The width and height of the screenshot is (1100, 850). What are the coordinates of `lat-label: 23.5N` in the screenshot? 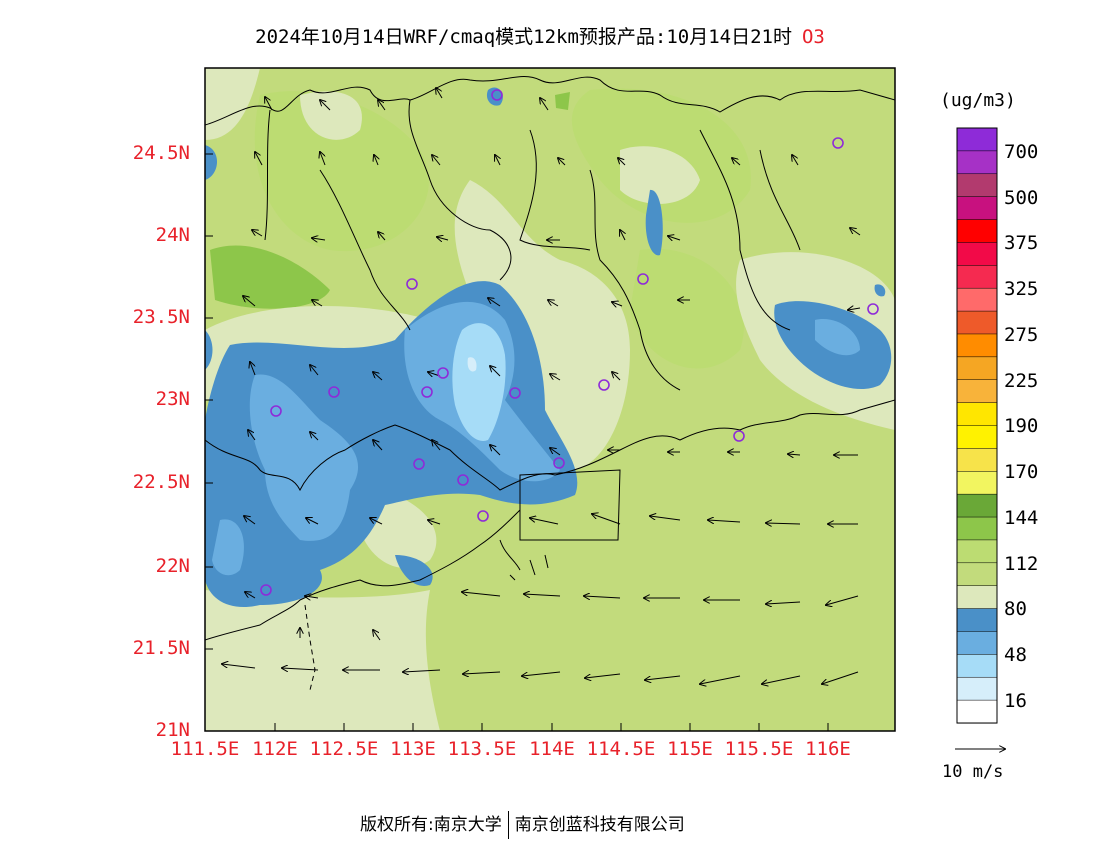 It's located at (161, 317).